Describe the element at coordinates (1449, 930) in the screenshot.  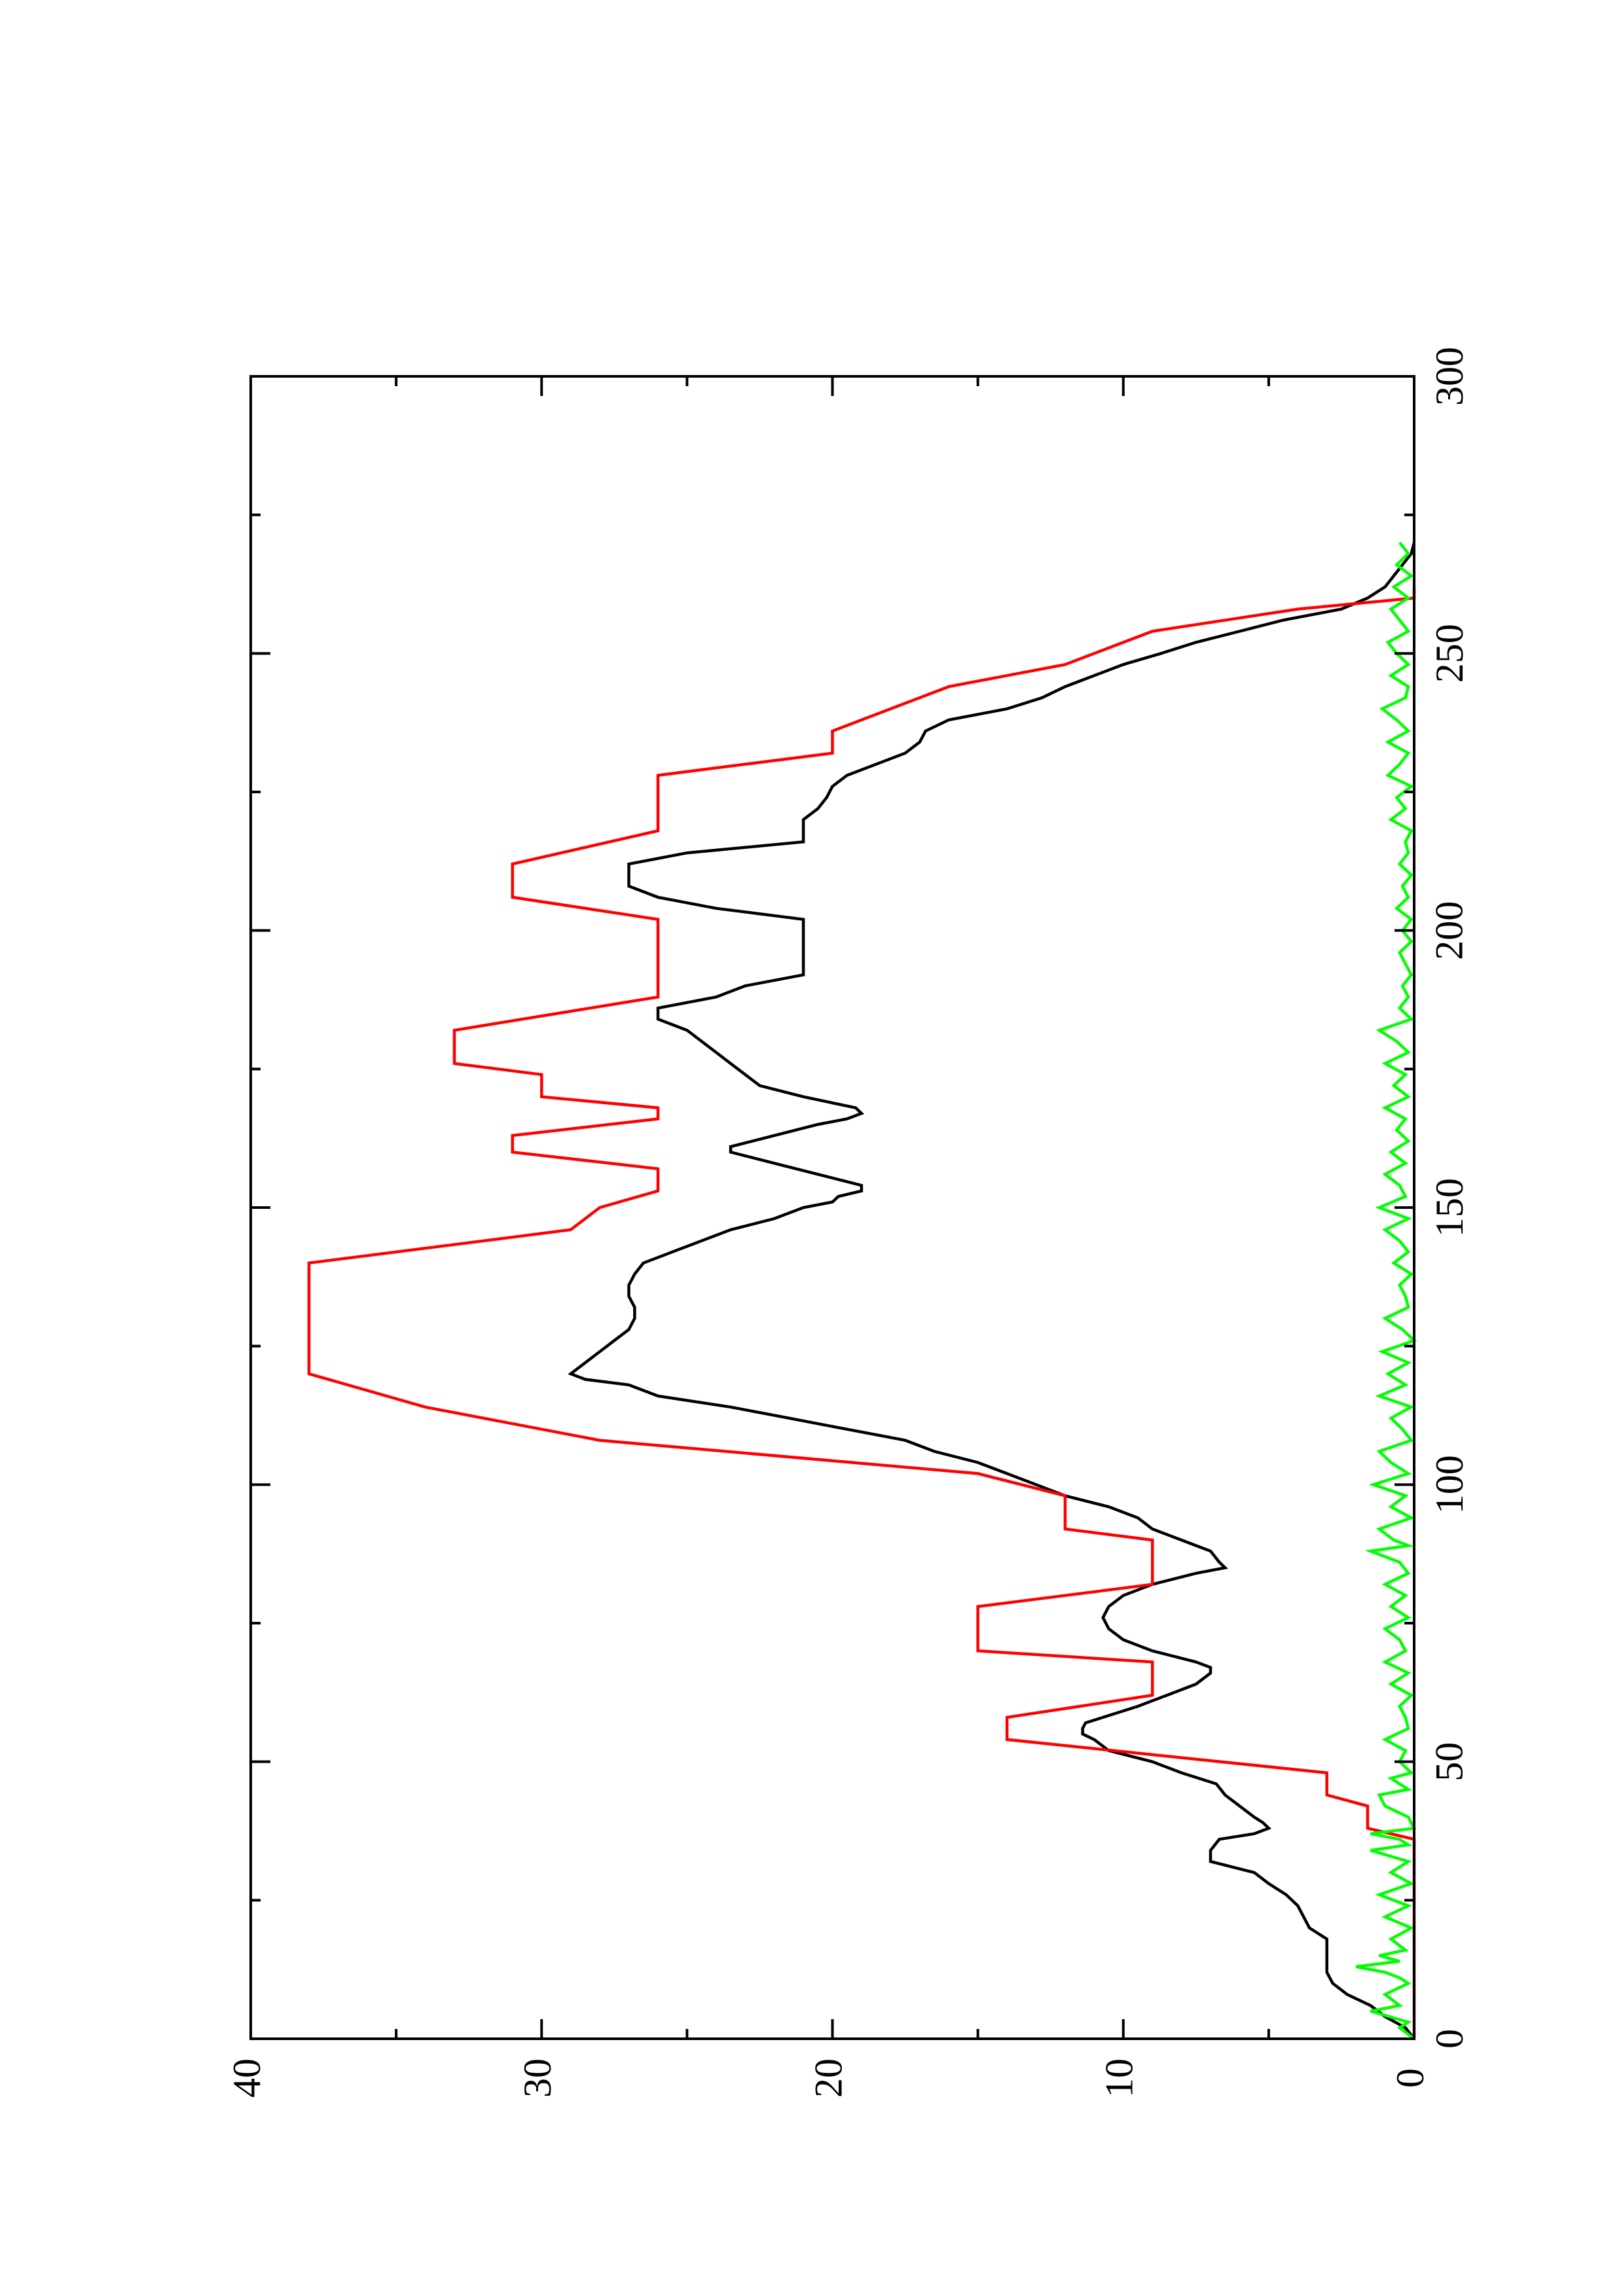
I see `x-tick-label: 200` at that location.